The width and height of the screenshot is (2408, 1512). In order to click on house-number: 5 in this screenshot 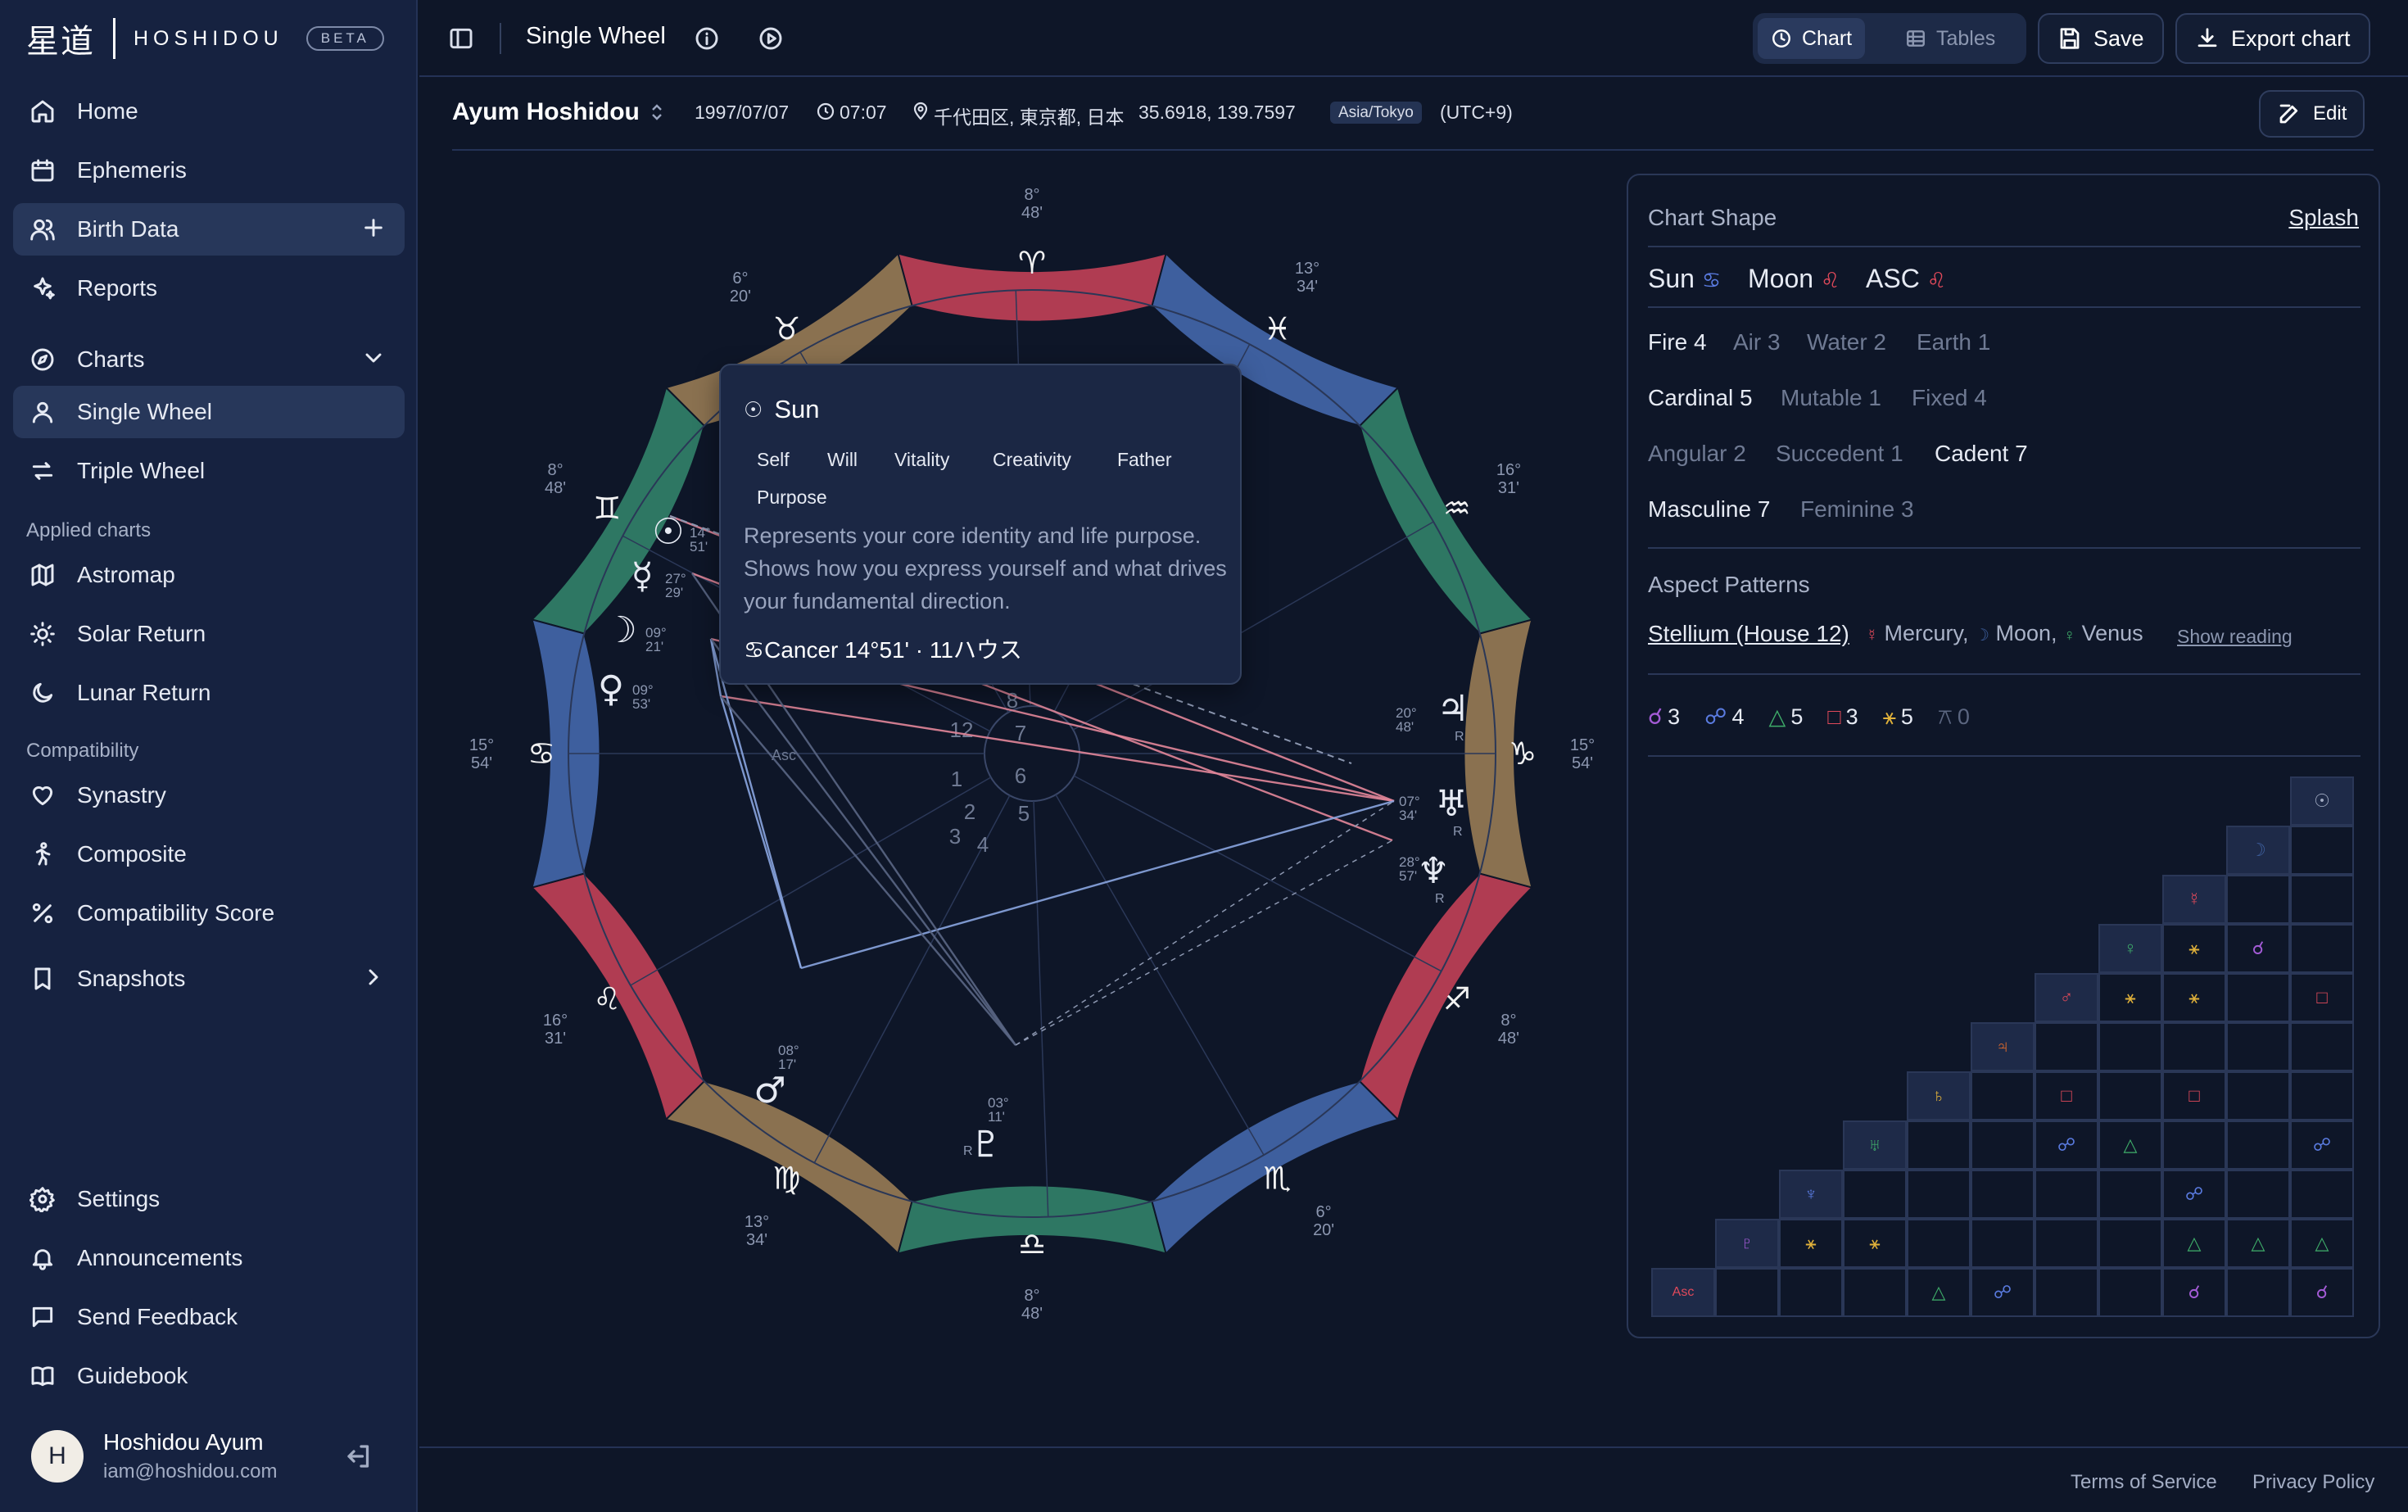, I will do `click(1024, 813)`.